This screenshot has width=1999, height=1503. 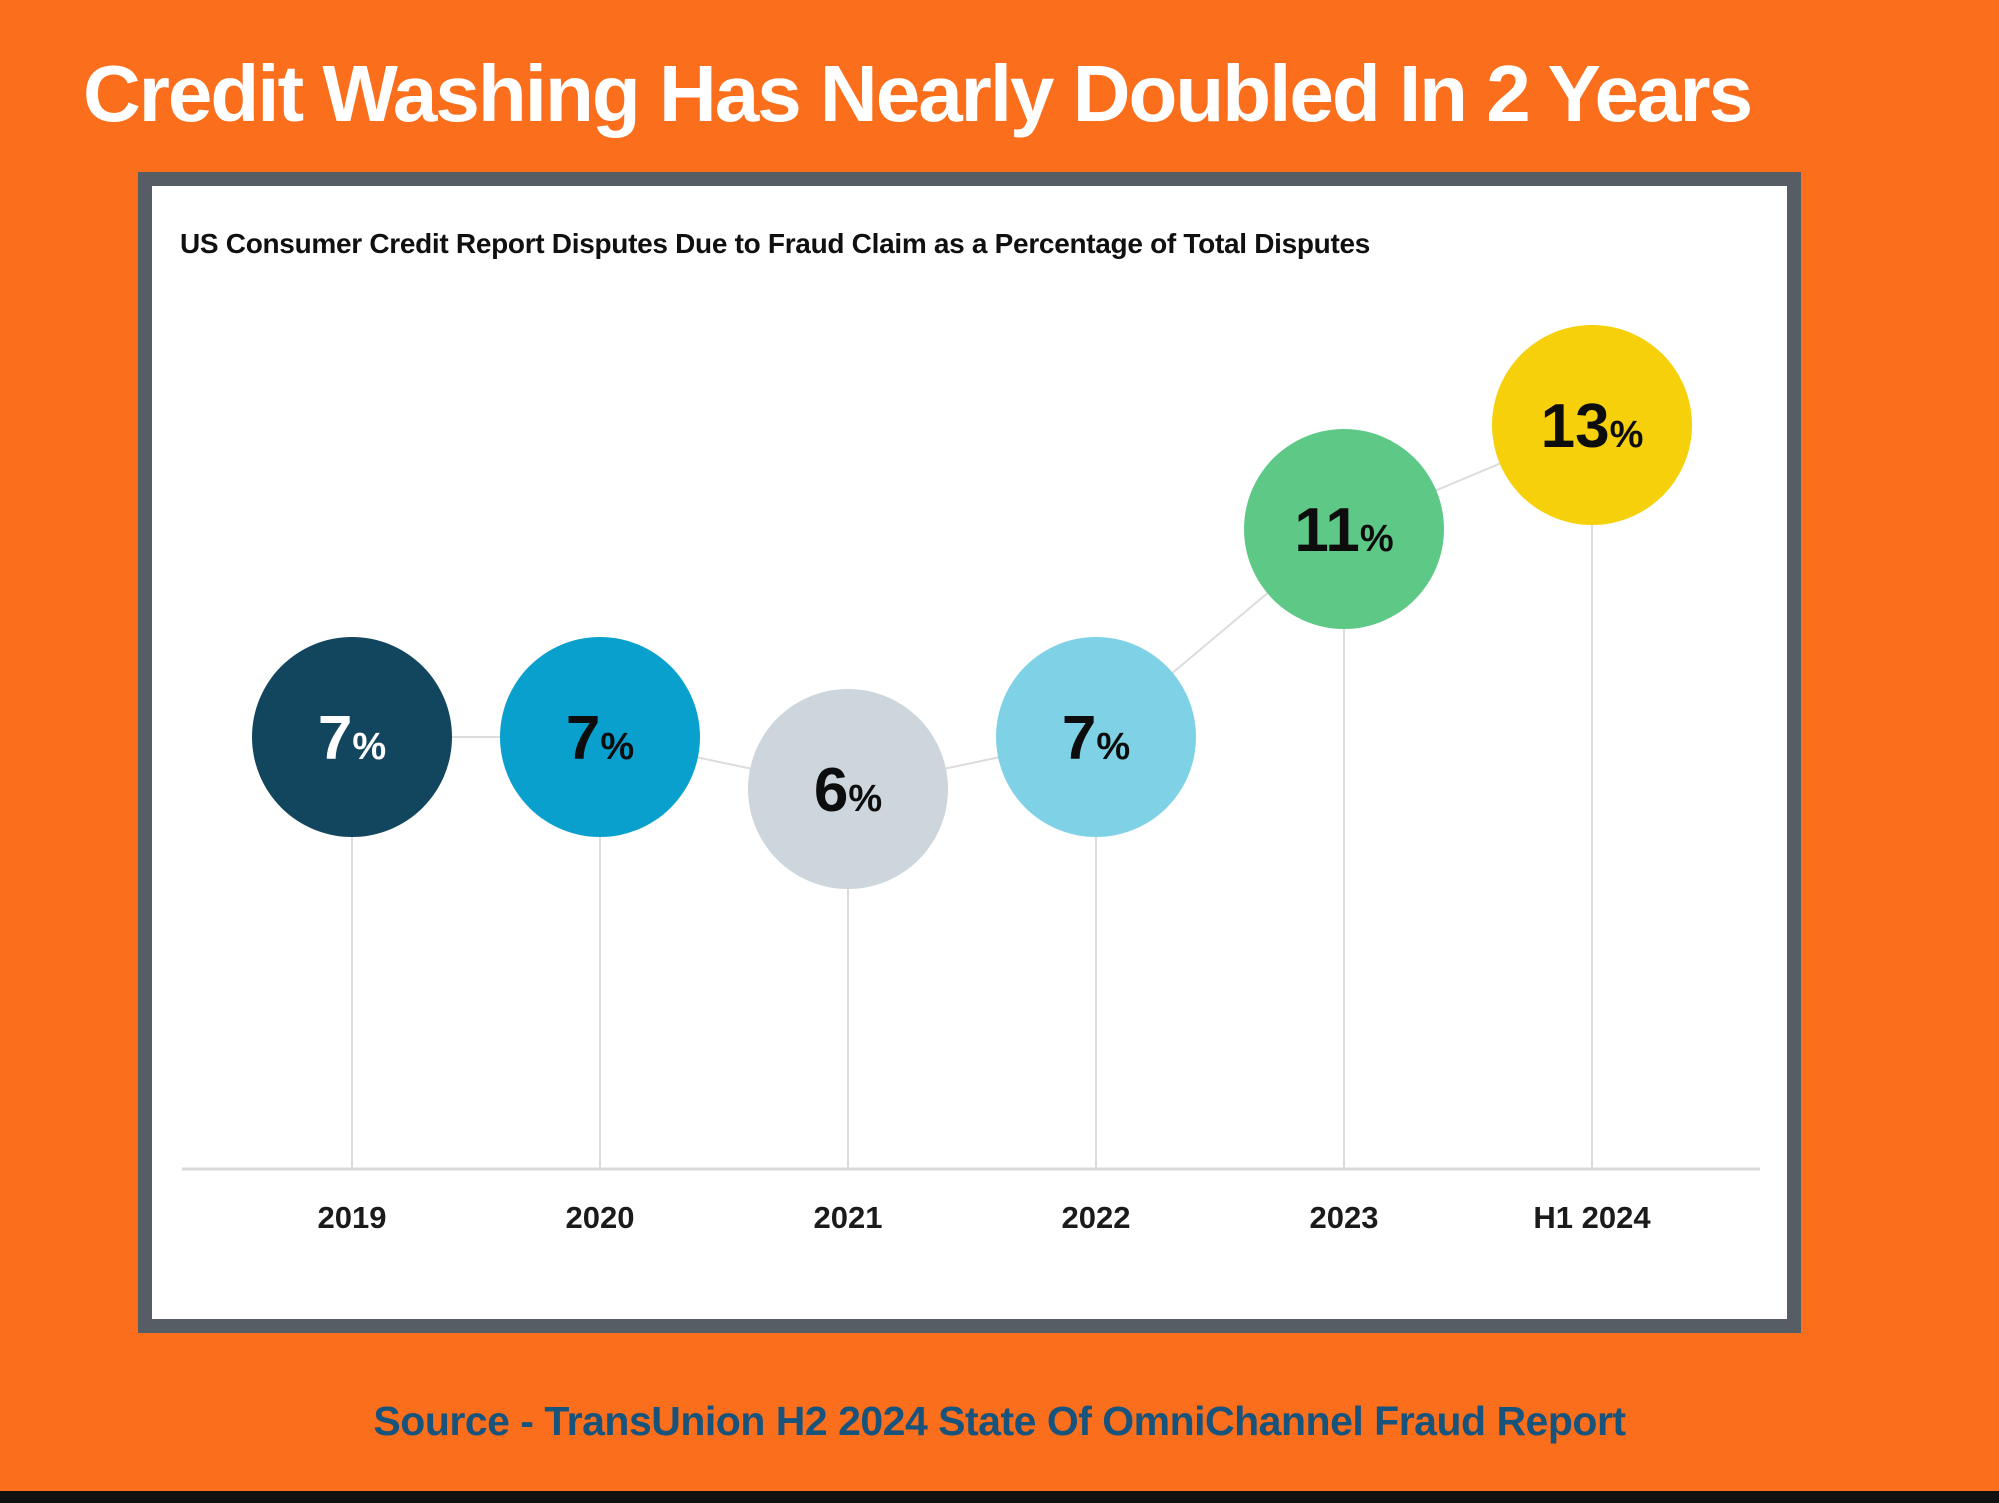 I want to click on x-axis-label: 2021, so click(x=848, y=1217).